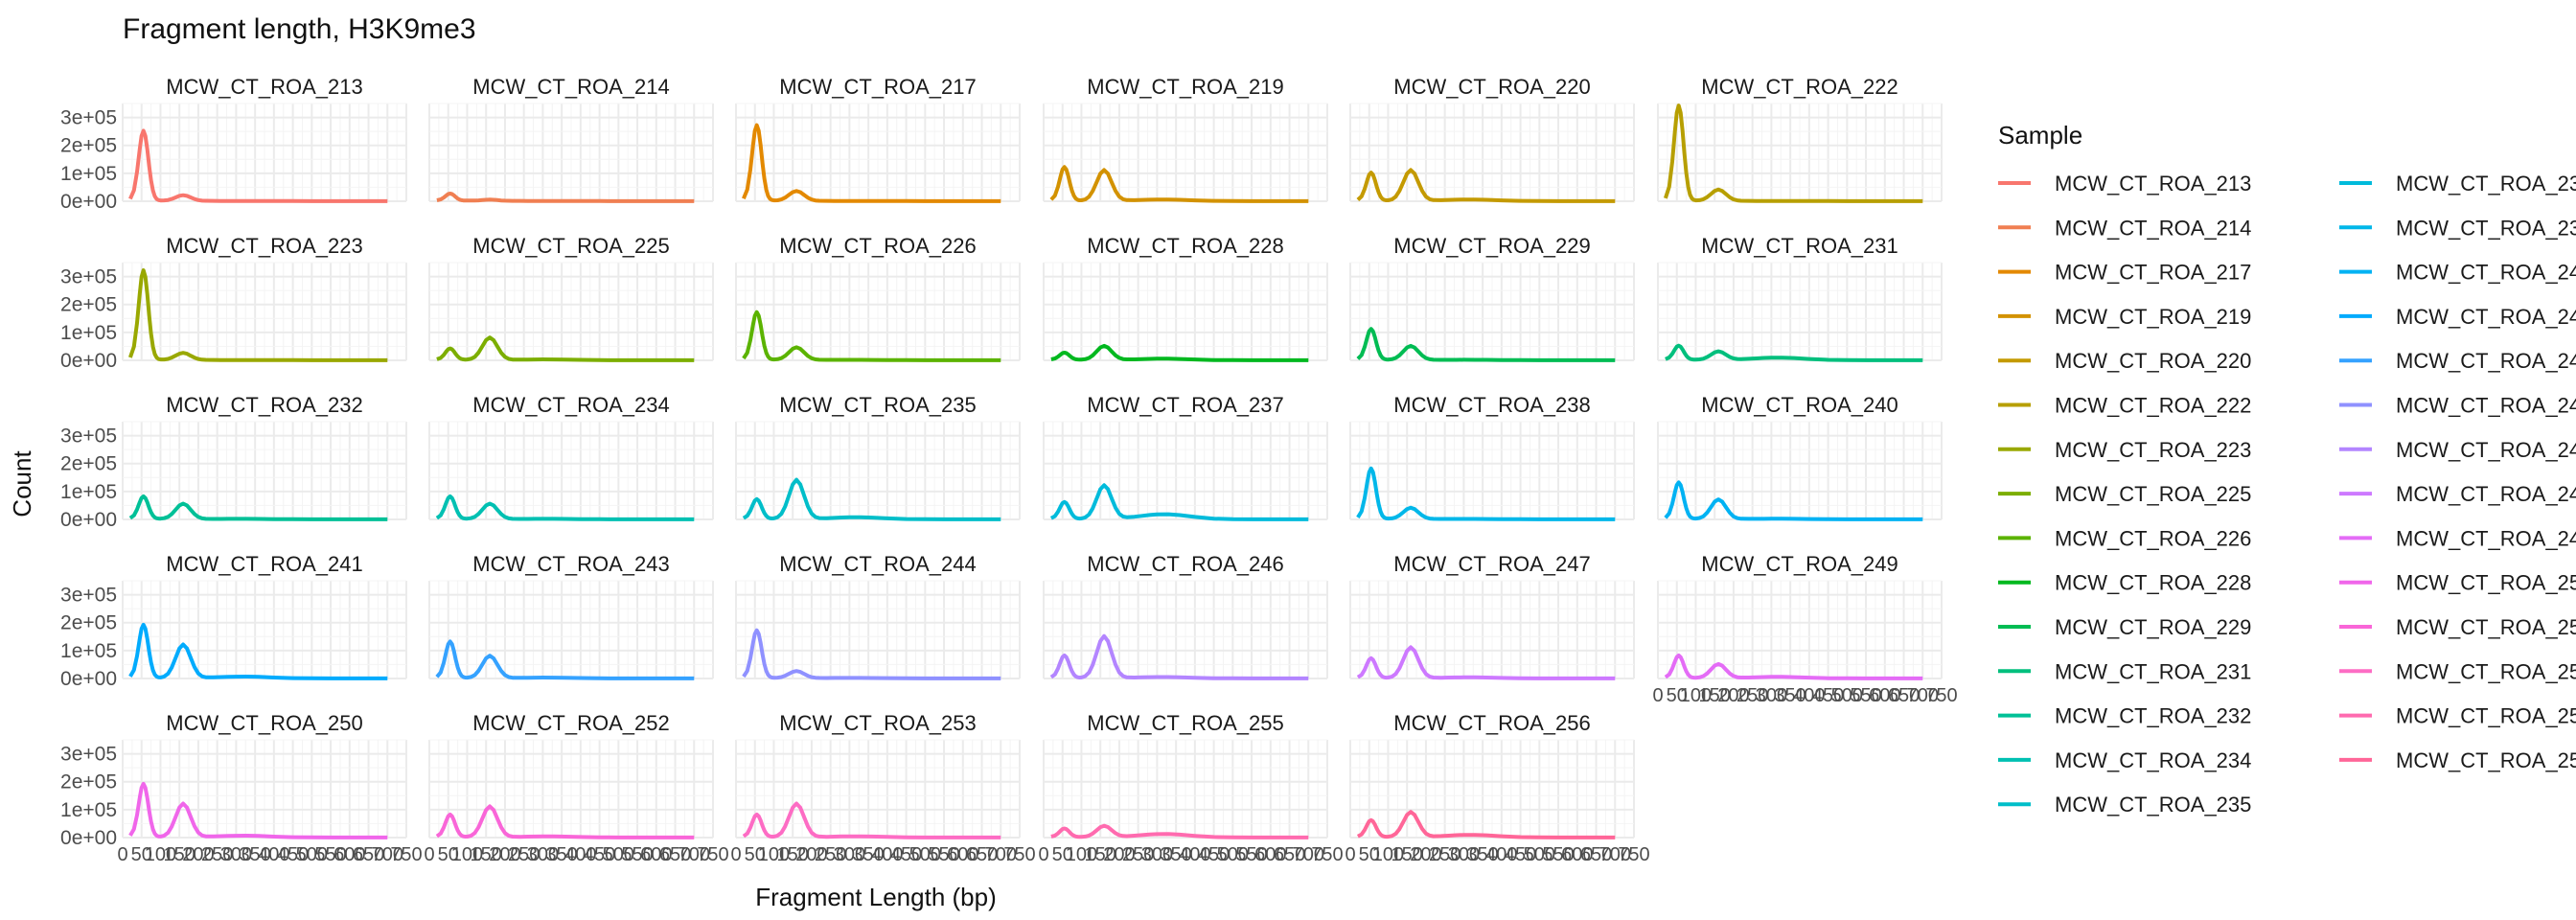 The width and height of the screenshot is (2576, 920). Describe the element at coordinates (878, 616) in the screenshot. I see `facet-panel: MCW_CT_ROA_244` at that location.